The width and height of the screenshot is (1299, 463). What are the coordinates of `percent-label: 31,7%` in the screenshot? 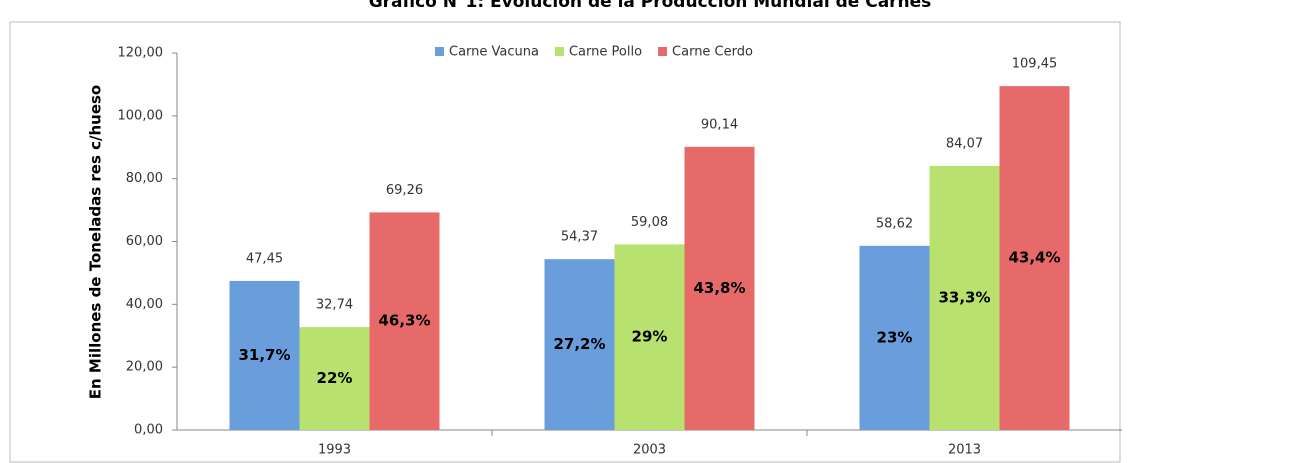 It's located at (264, 355).